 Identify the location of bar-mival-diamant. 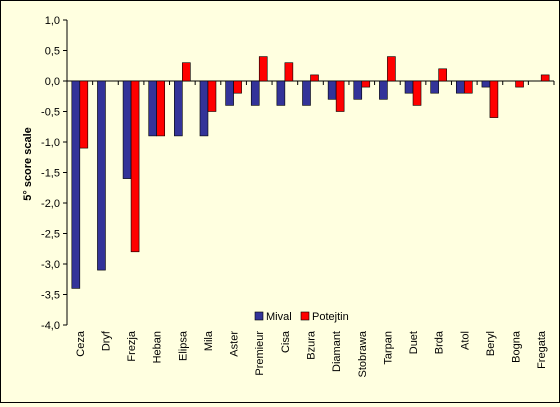
(332, 90).